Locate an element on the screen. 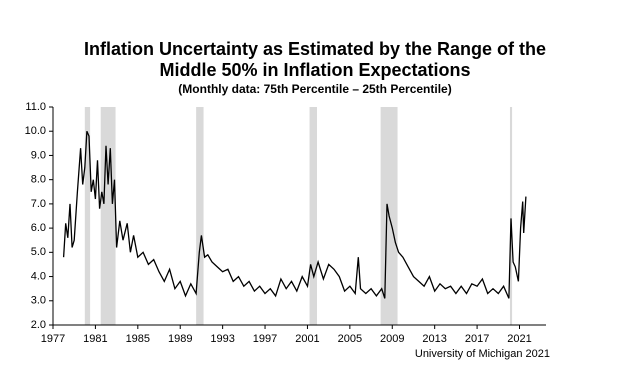 This screenshot has height=383, width=630. source: University of Michigan 2021 is located at coordinates (482, 354).